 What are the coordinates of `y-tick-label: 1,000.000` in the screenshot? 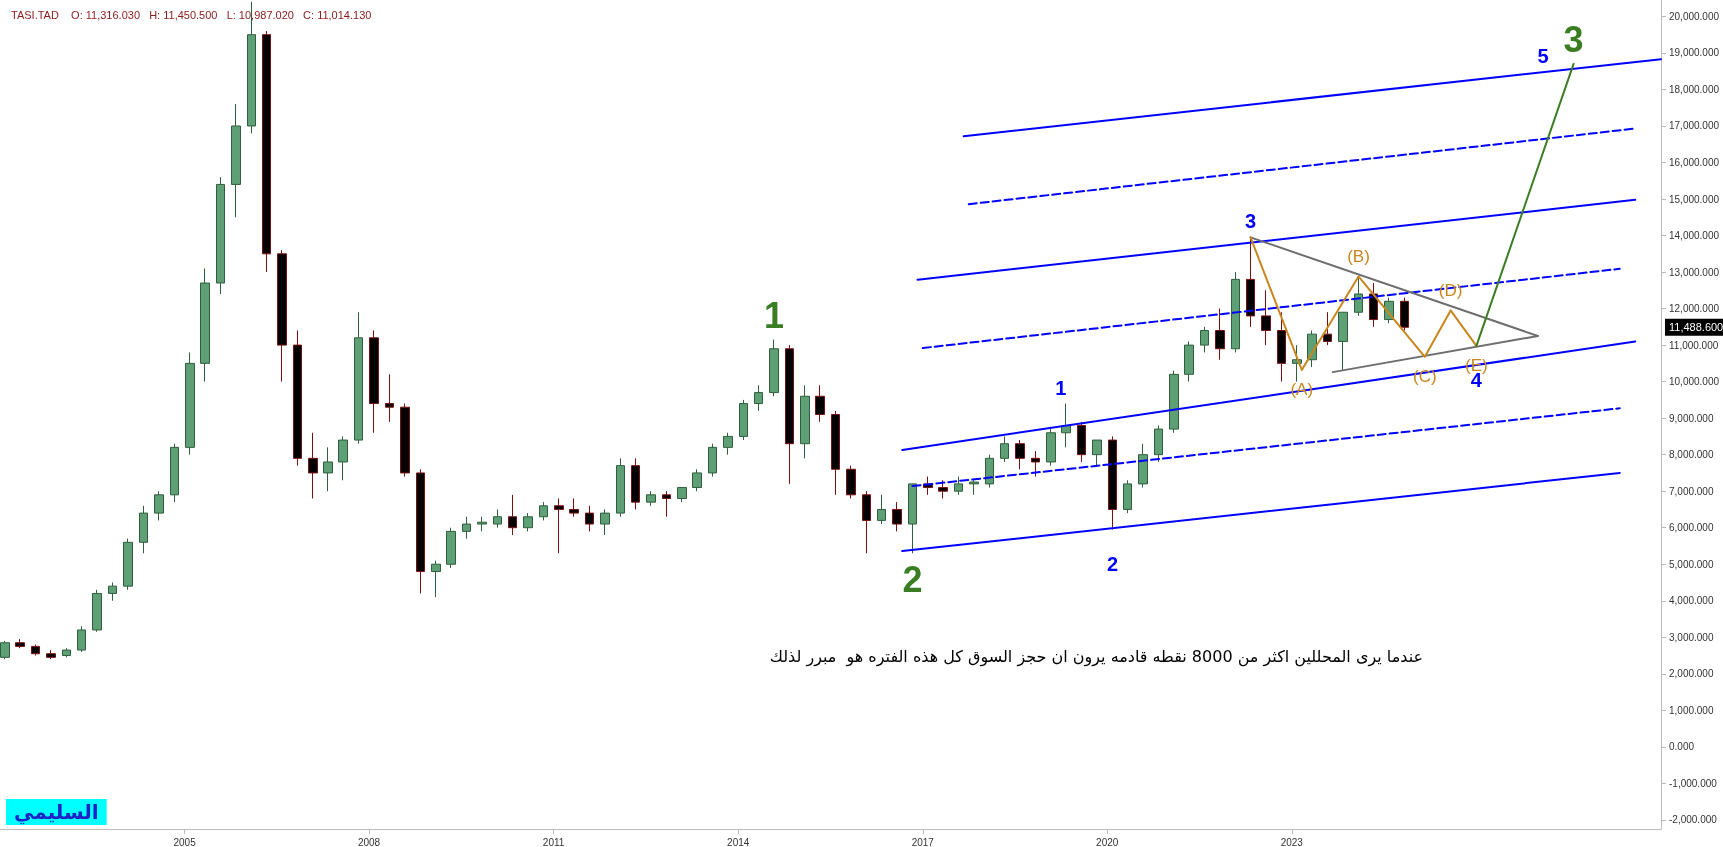 It's located at (1691, 710).